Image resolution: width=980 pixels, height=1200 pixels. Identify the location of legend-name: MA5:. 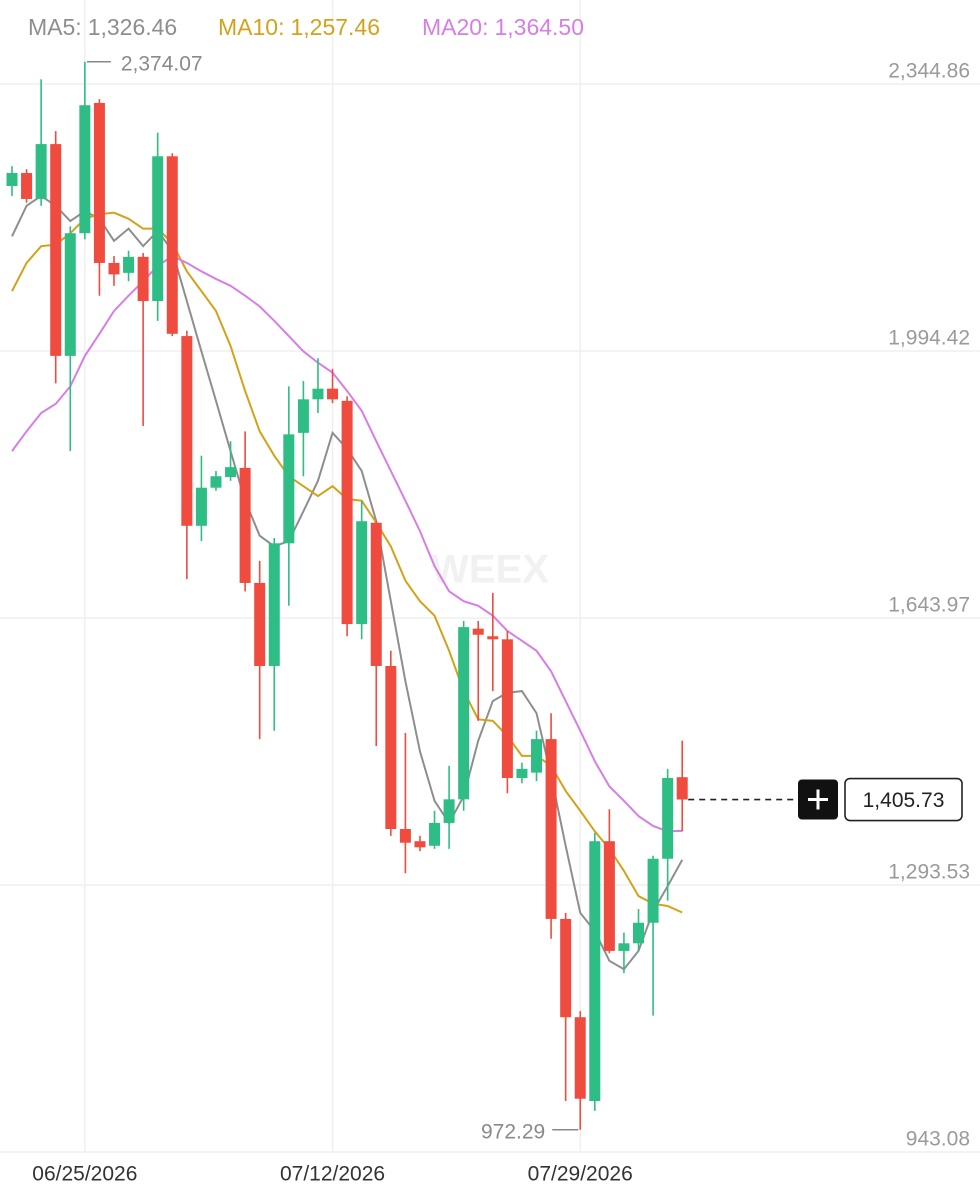
(55, 27).